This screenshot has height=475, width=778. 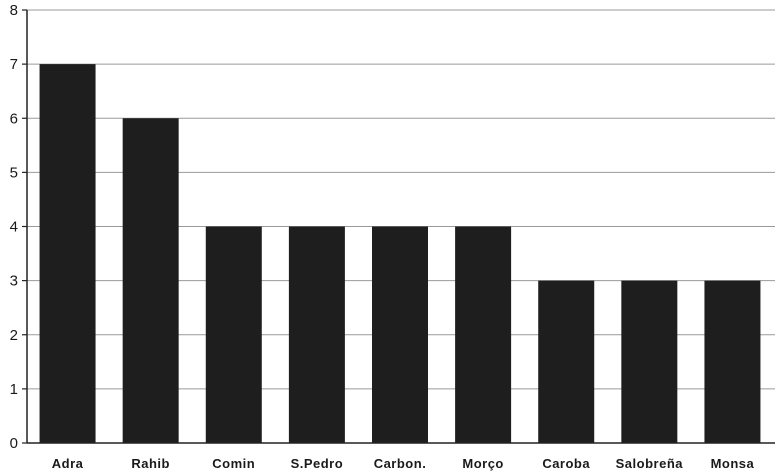 I want to click on bar-caroba, so click(x=566, y=361).